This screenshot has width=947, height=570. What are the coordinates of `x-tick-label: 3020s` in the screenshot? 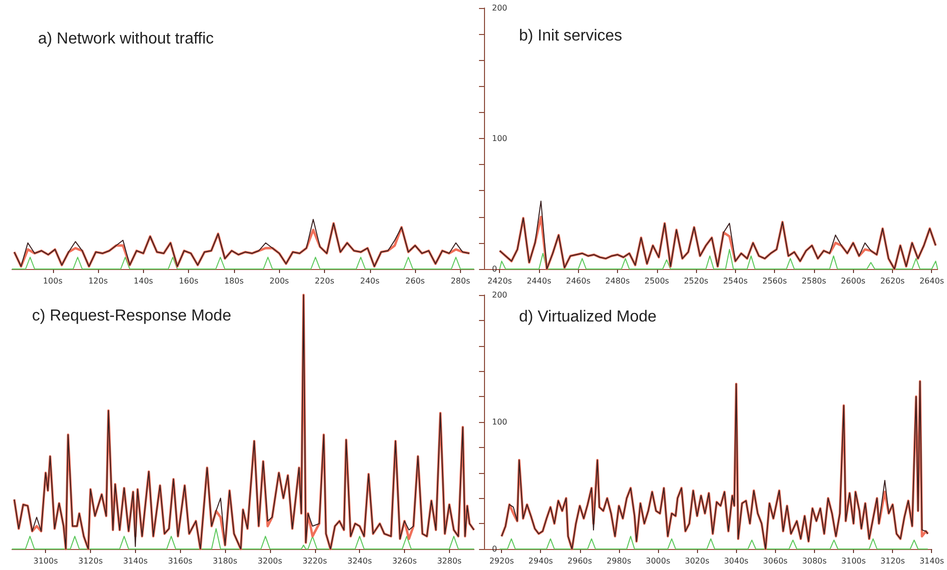 It's located at (697, 561).